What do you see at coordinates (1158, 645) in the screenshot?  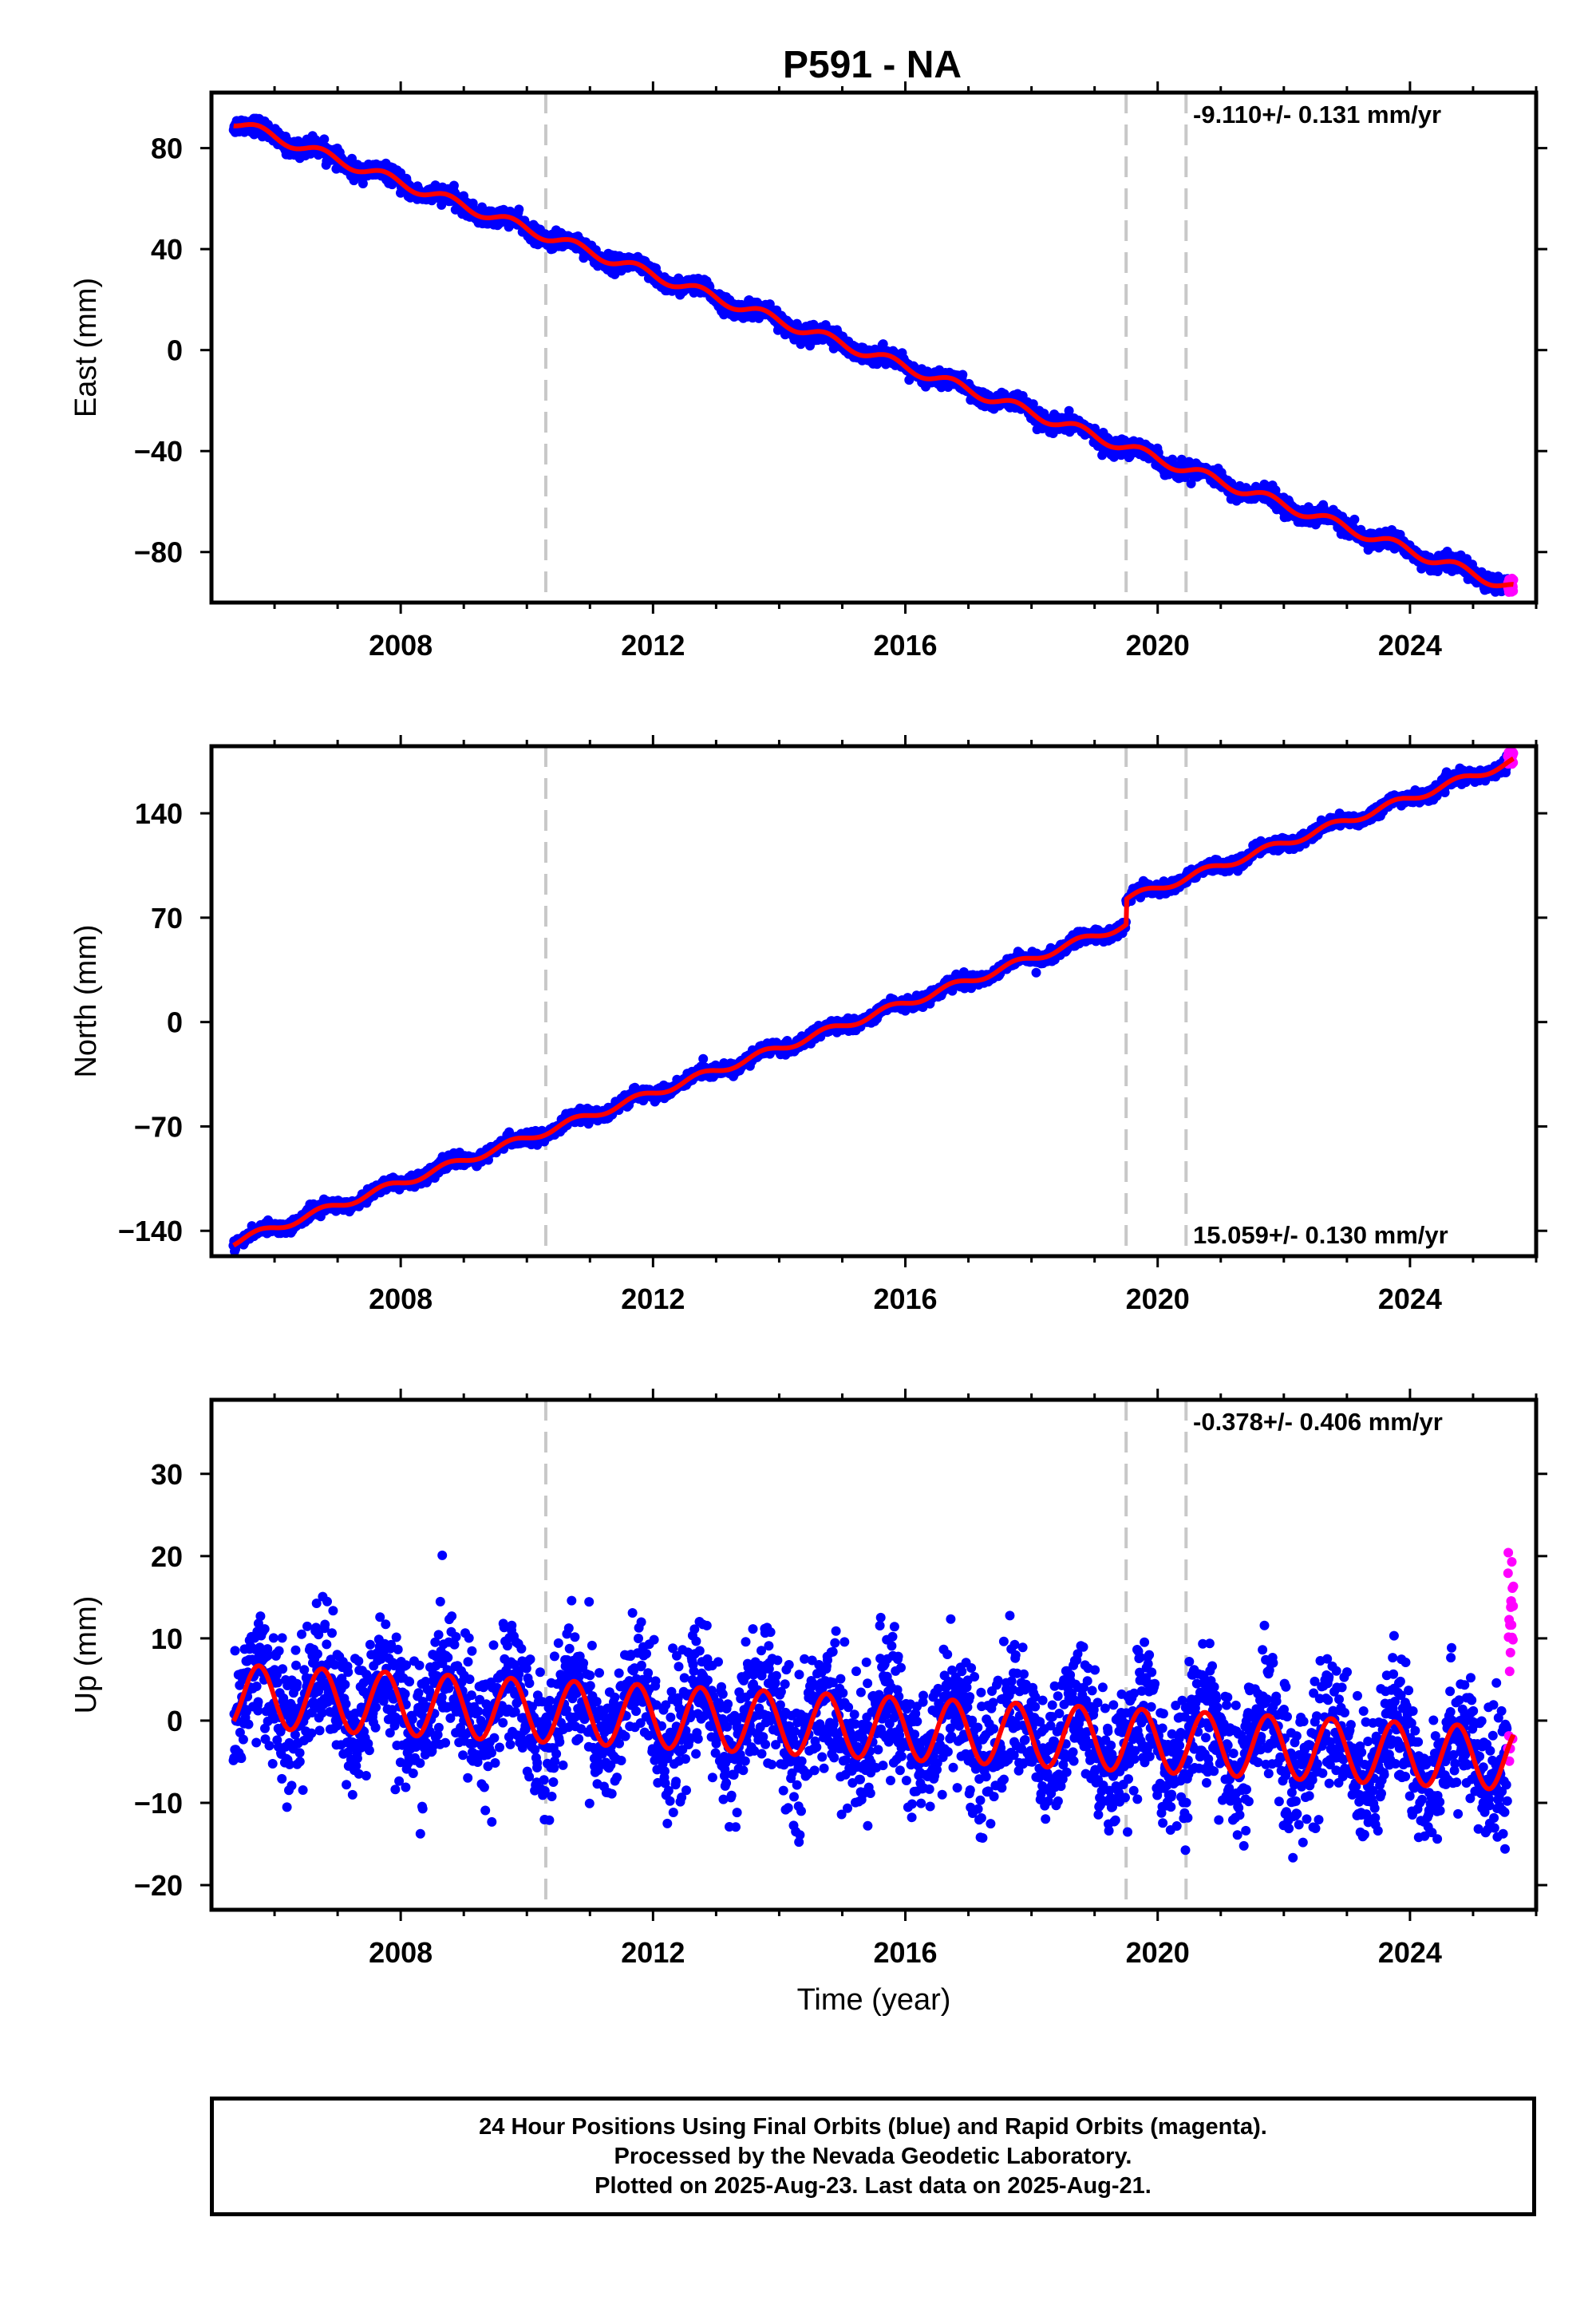 I see `x-tick-label: 2020` at bounding box center [1158, 645].